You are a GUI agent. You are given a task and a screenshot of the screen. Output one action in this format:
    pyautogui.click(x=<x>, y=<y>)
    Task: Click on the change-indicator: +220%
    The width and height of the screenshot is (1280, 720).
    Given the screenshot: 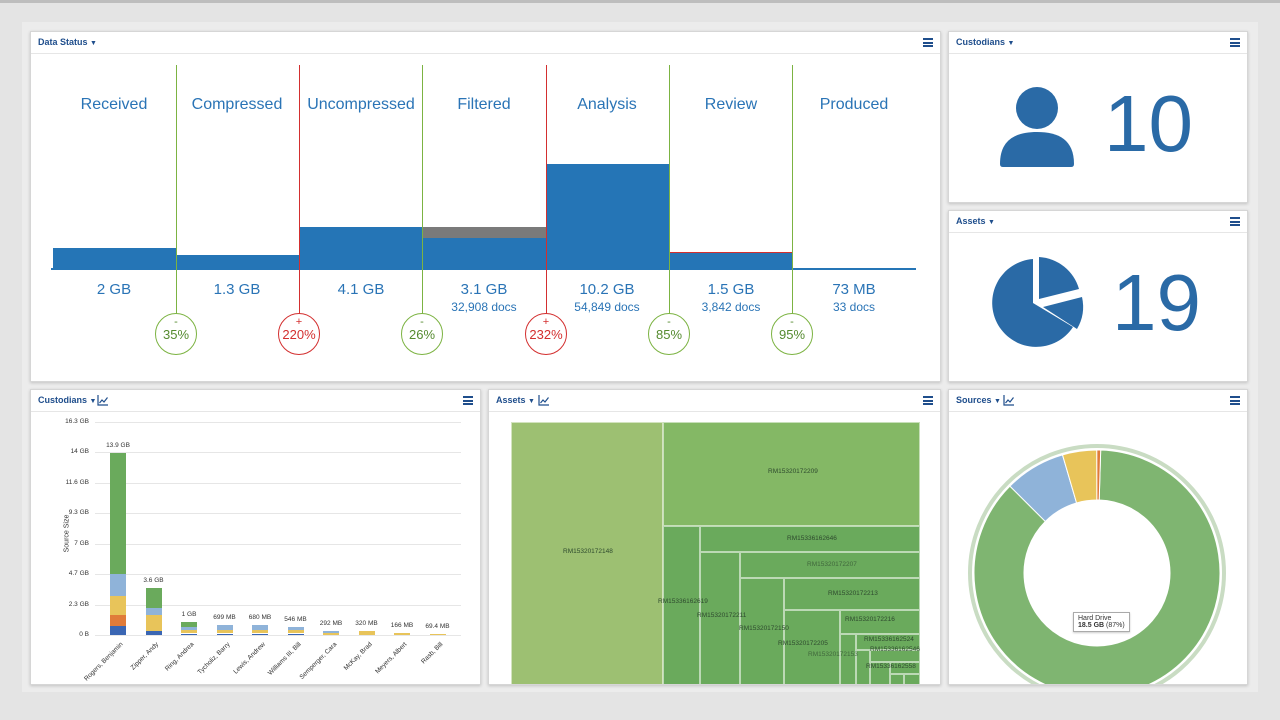 What is the action you would take?
    pyautogui.click(x=299, y=334)
    